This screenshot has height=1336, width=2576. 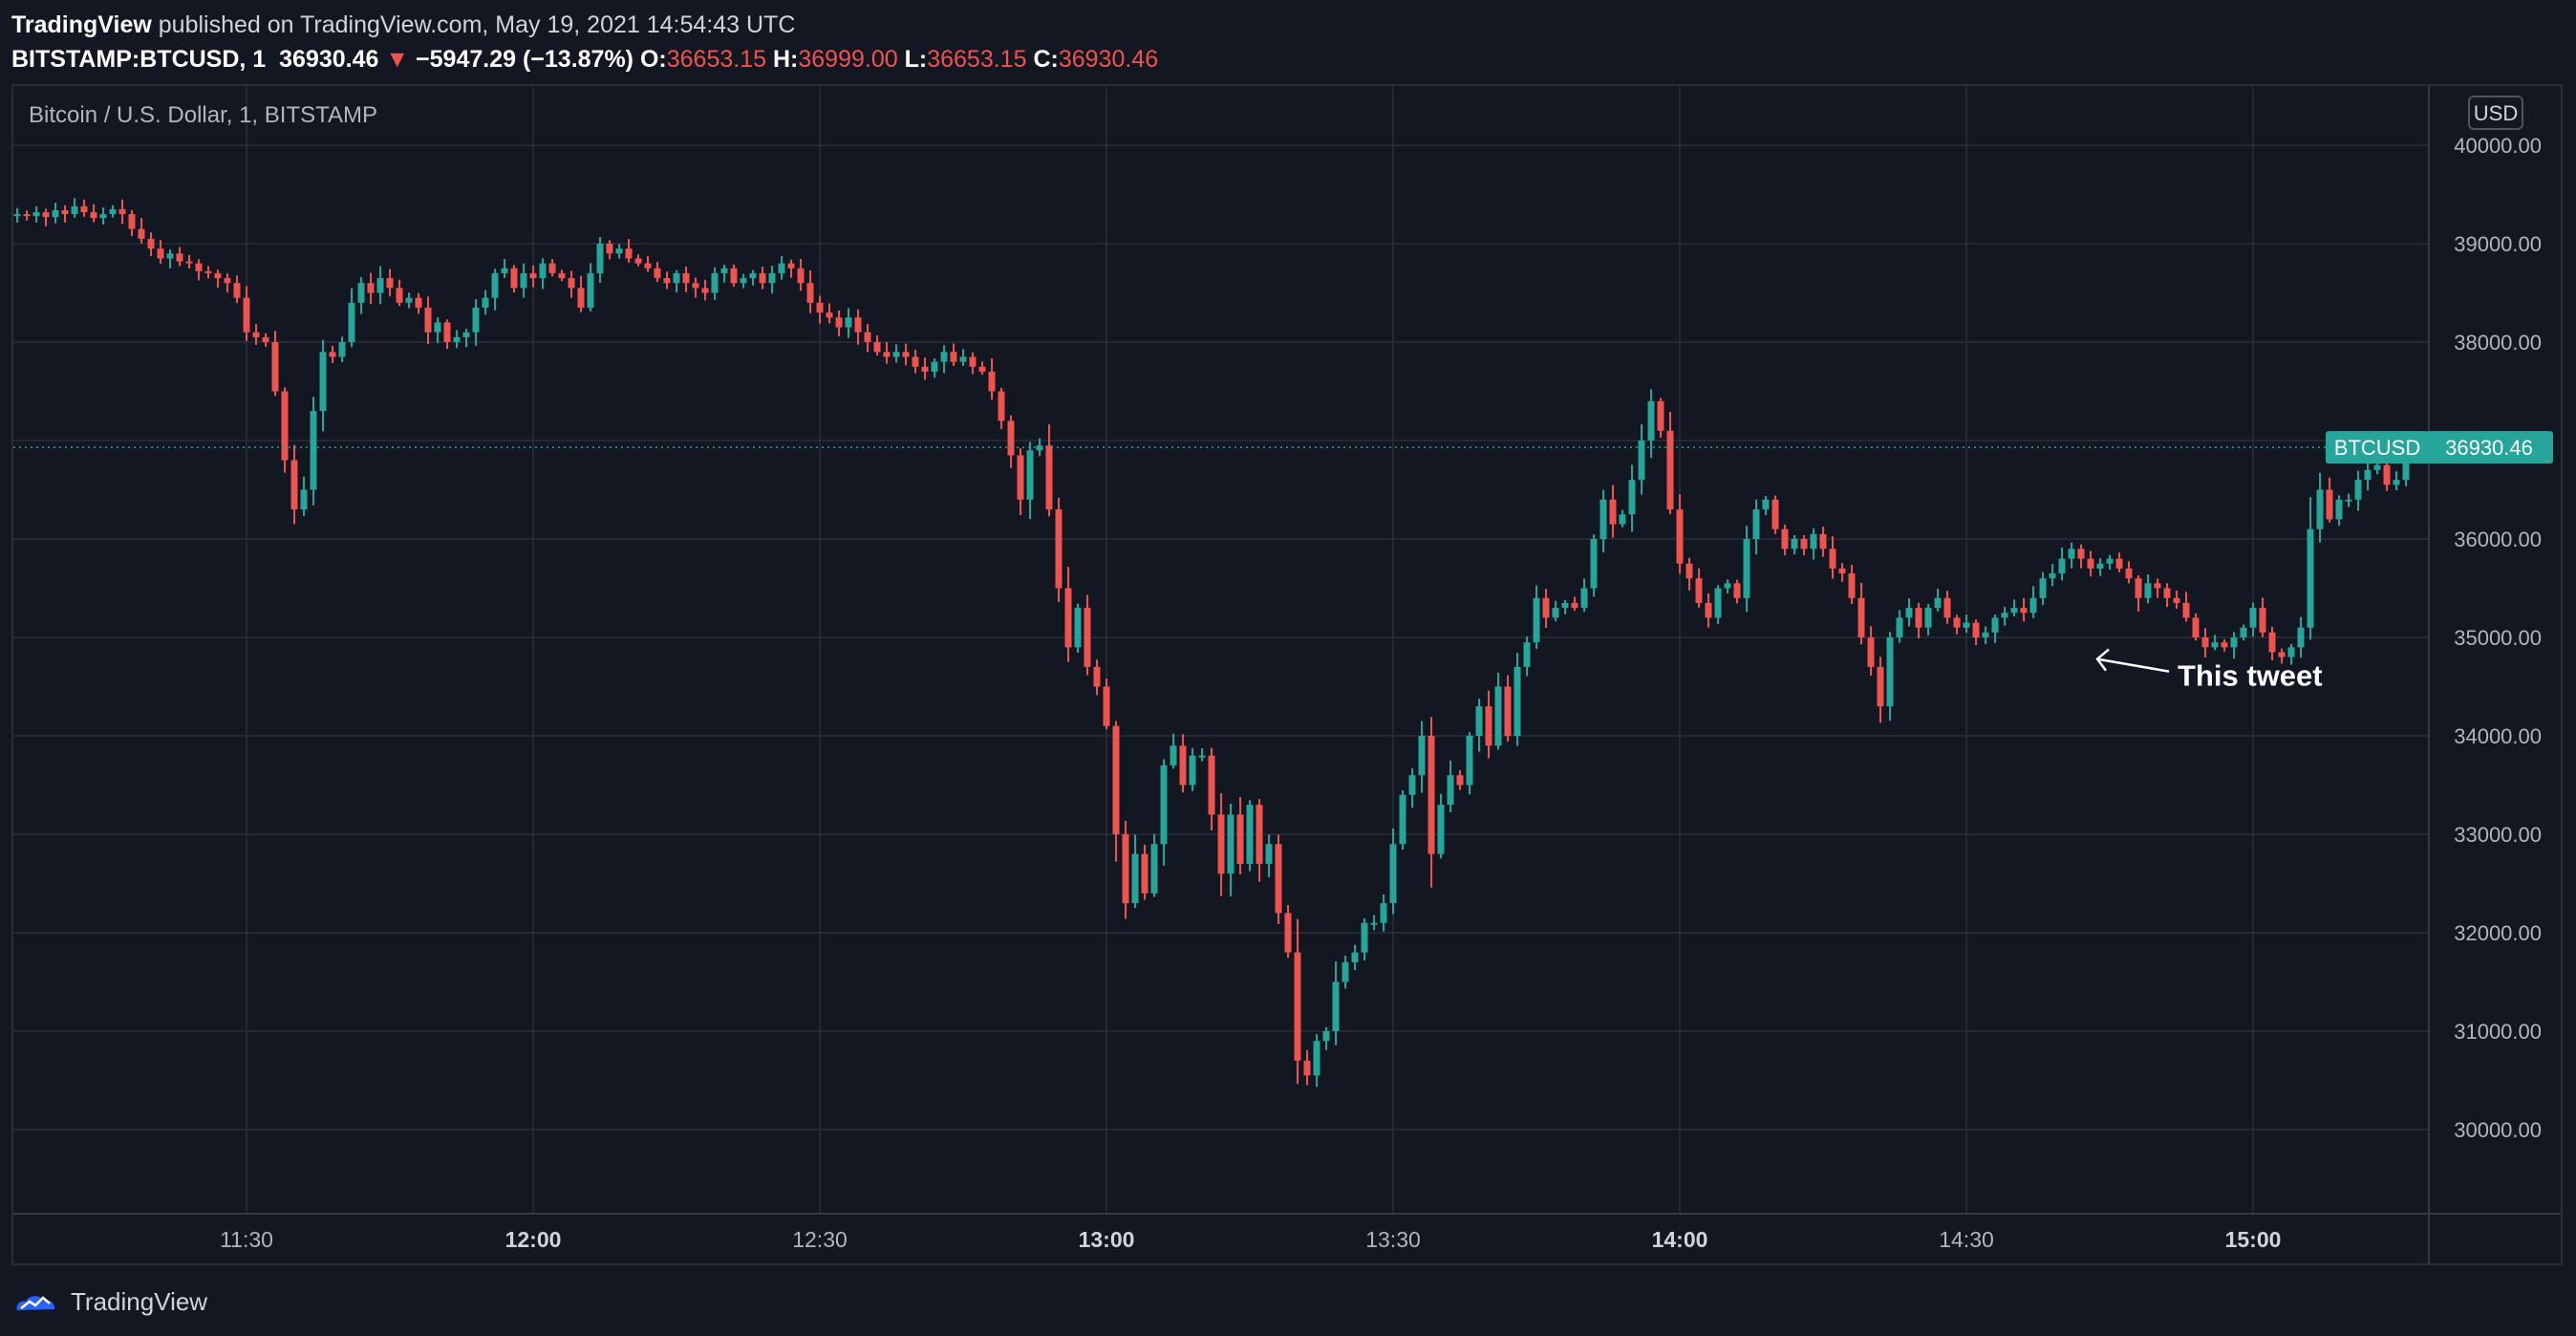 What do you see at coordinates (2209, 670) in the screenshot?
I see `annotation: This tweet` at bounding box center [2209, 670].